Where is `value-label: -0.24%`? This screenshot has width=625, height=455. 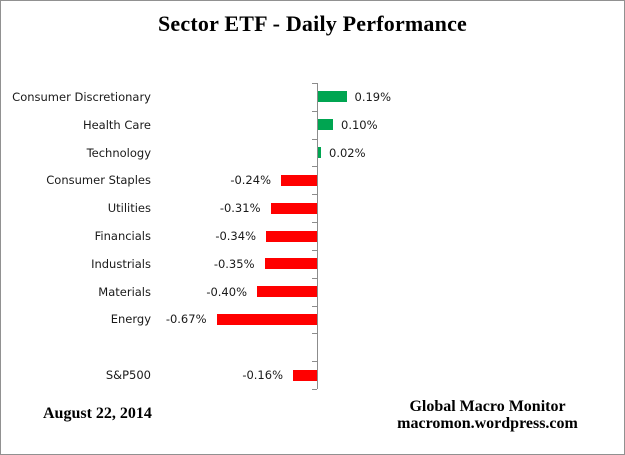
value-label: -0.24% is located at coordinates (250, 180).